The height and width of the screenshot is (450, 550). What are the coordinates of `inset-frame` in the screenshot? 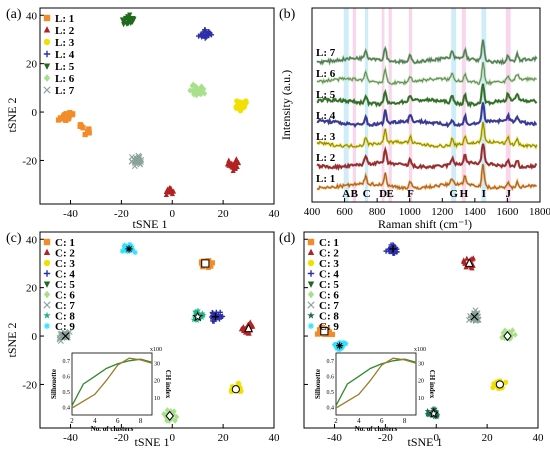 It's located at (376, 384).